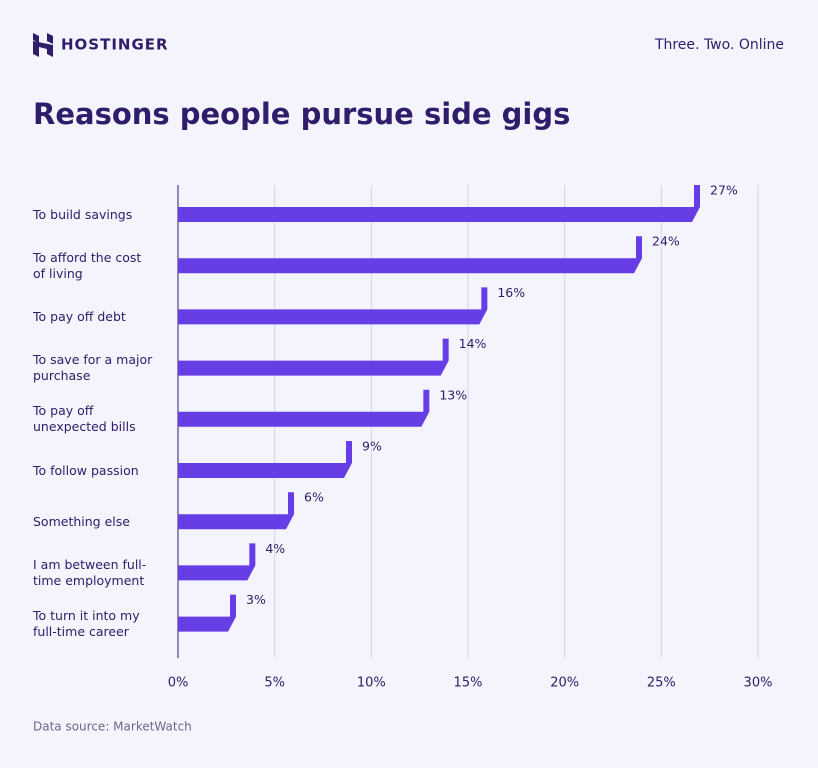 This screenshot has height=768, width=818. Describe the element at coordinates (115, 45) in the screenshot. I see `logo-text: HOSTINGER` at that location.